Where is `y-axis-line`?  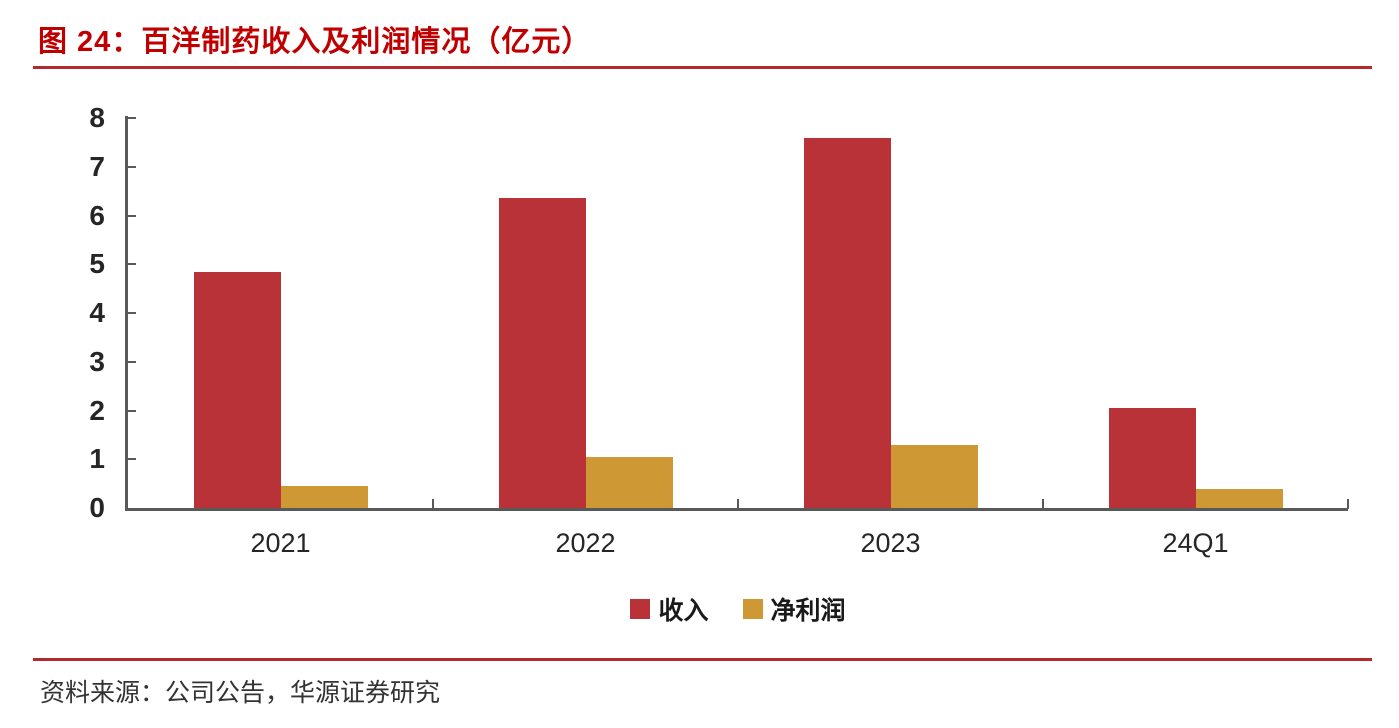
y-axis-line is located at coordinates (126, 313).